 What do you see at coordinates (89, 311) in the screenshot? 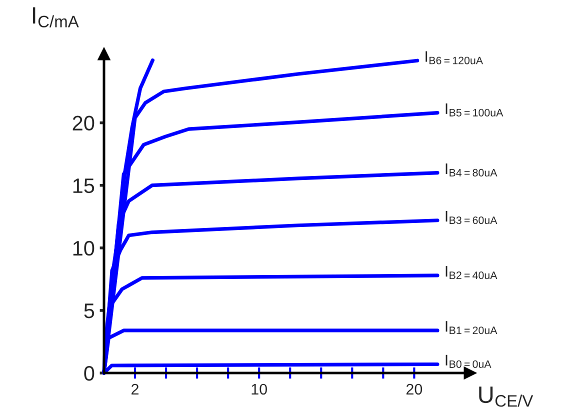
I see `y-tick-label: 5` at bounding box center [89, 311].